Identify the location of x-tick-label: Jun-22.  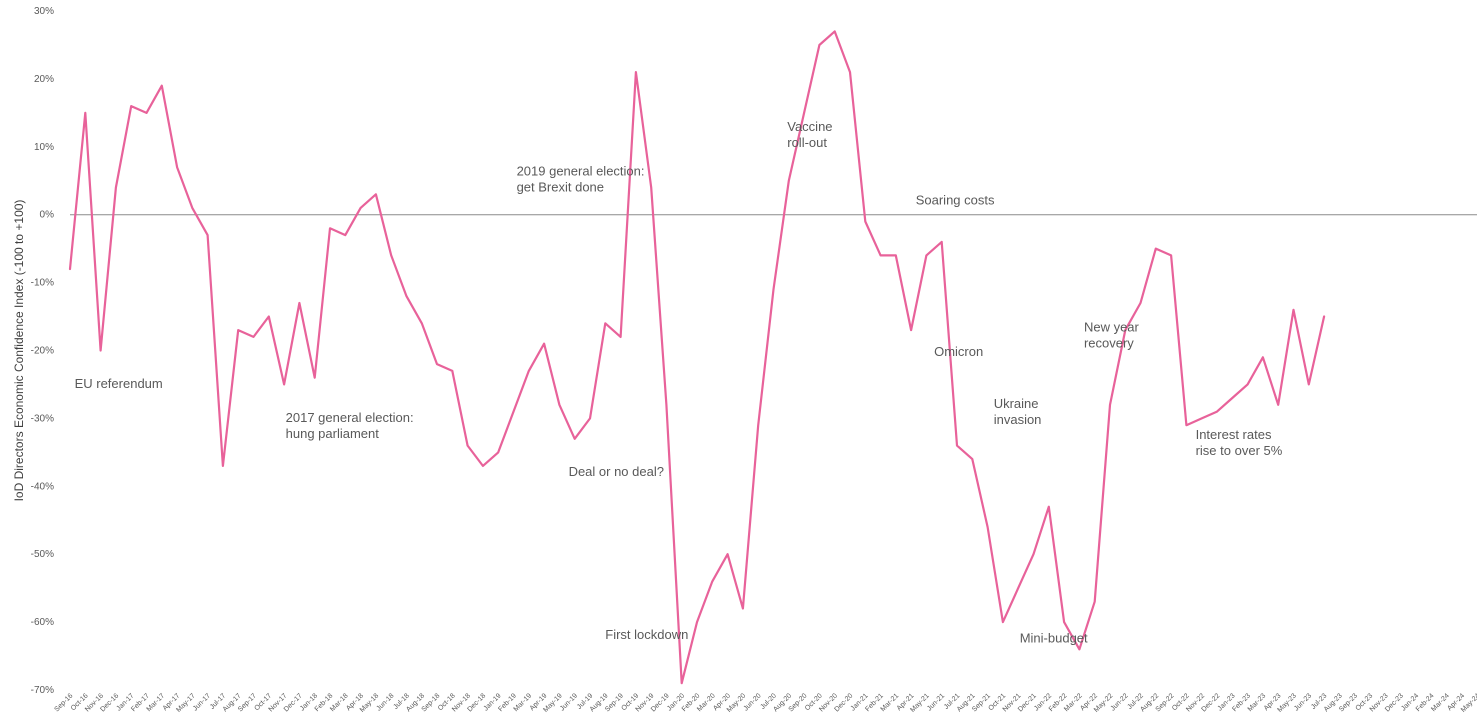
(1120, 702).